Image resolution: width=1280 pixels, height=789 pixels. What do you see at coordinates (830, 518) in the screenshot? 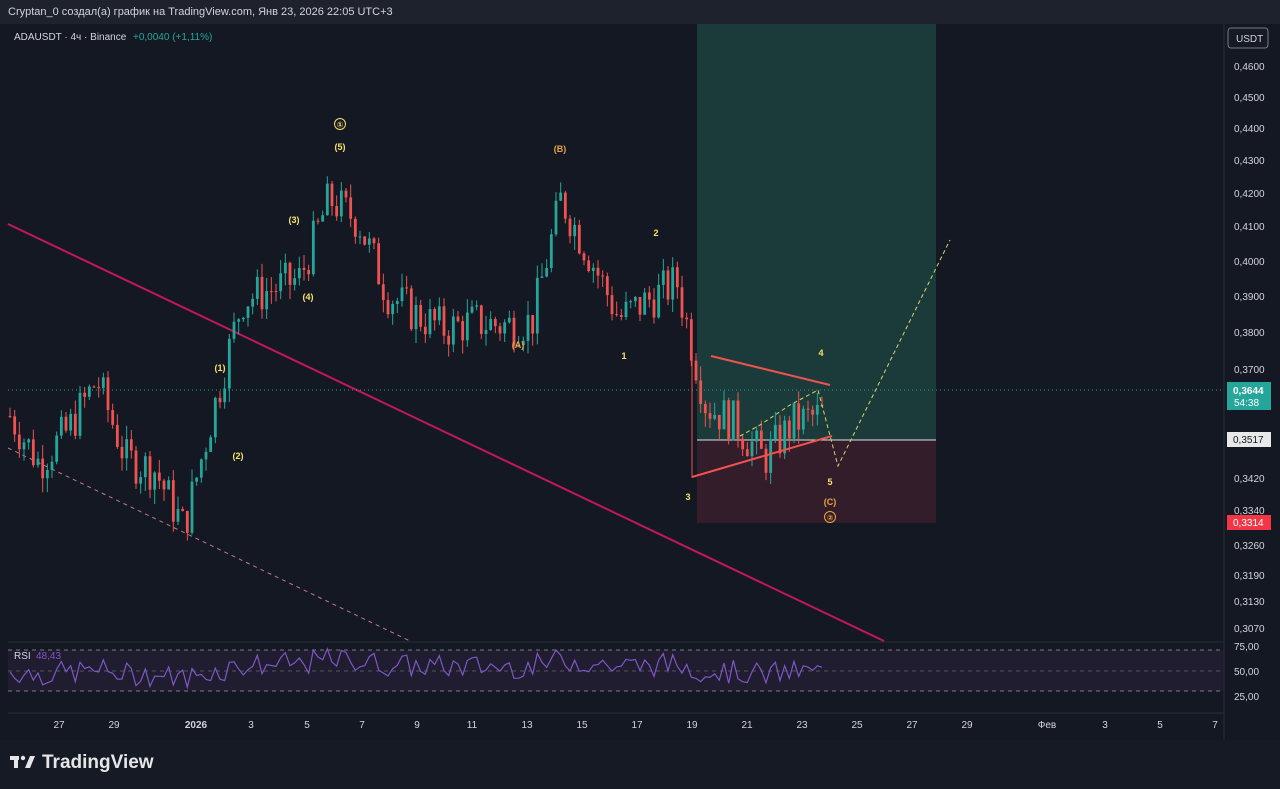
I see `wave-label-major-2: ②` at bounding box center [830, 518].